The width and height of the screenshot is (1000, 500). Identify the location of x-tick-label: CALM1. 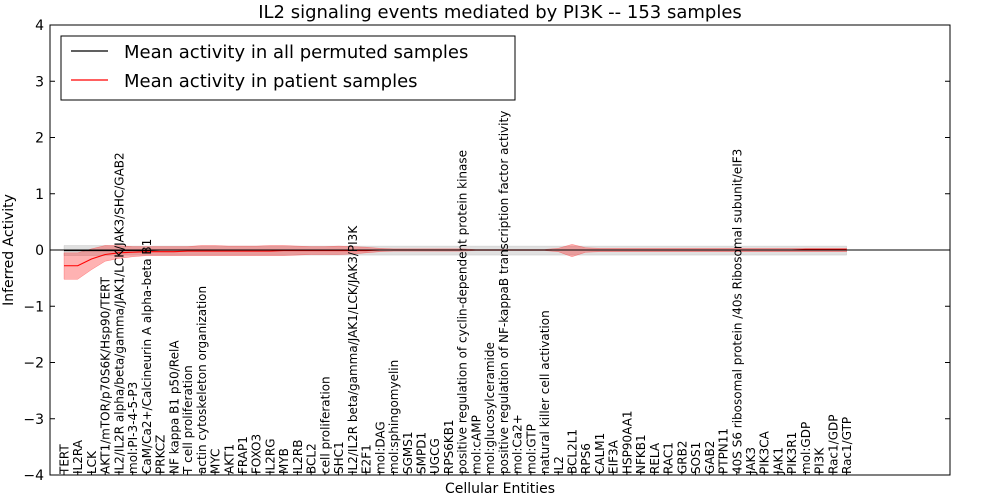
(600, 453).